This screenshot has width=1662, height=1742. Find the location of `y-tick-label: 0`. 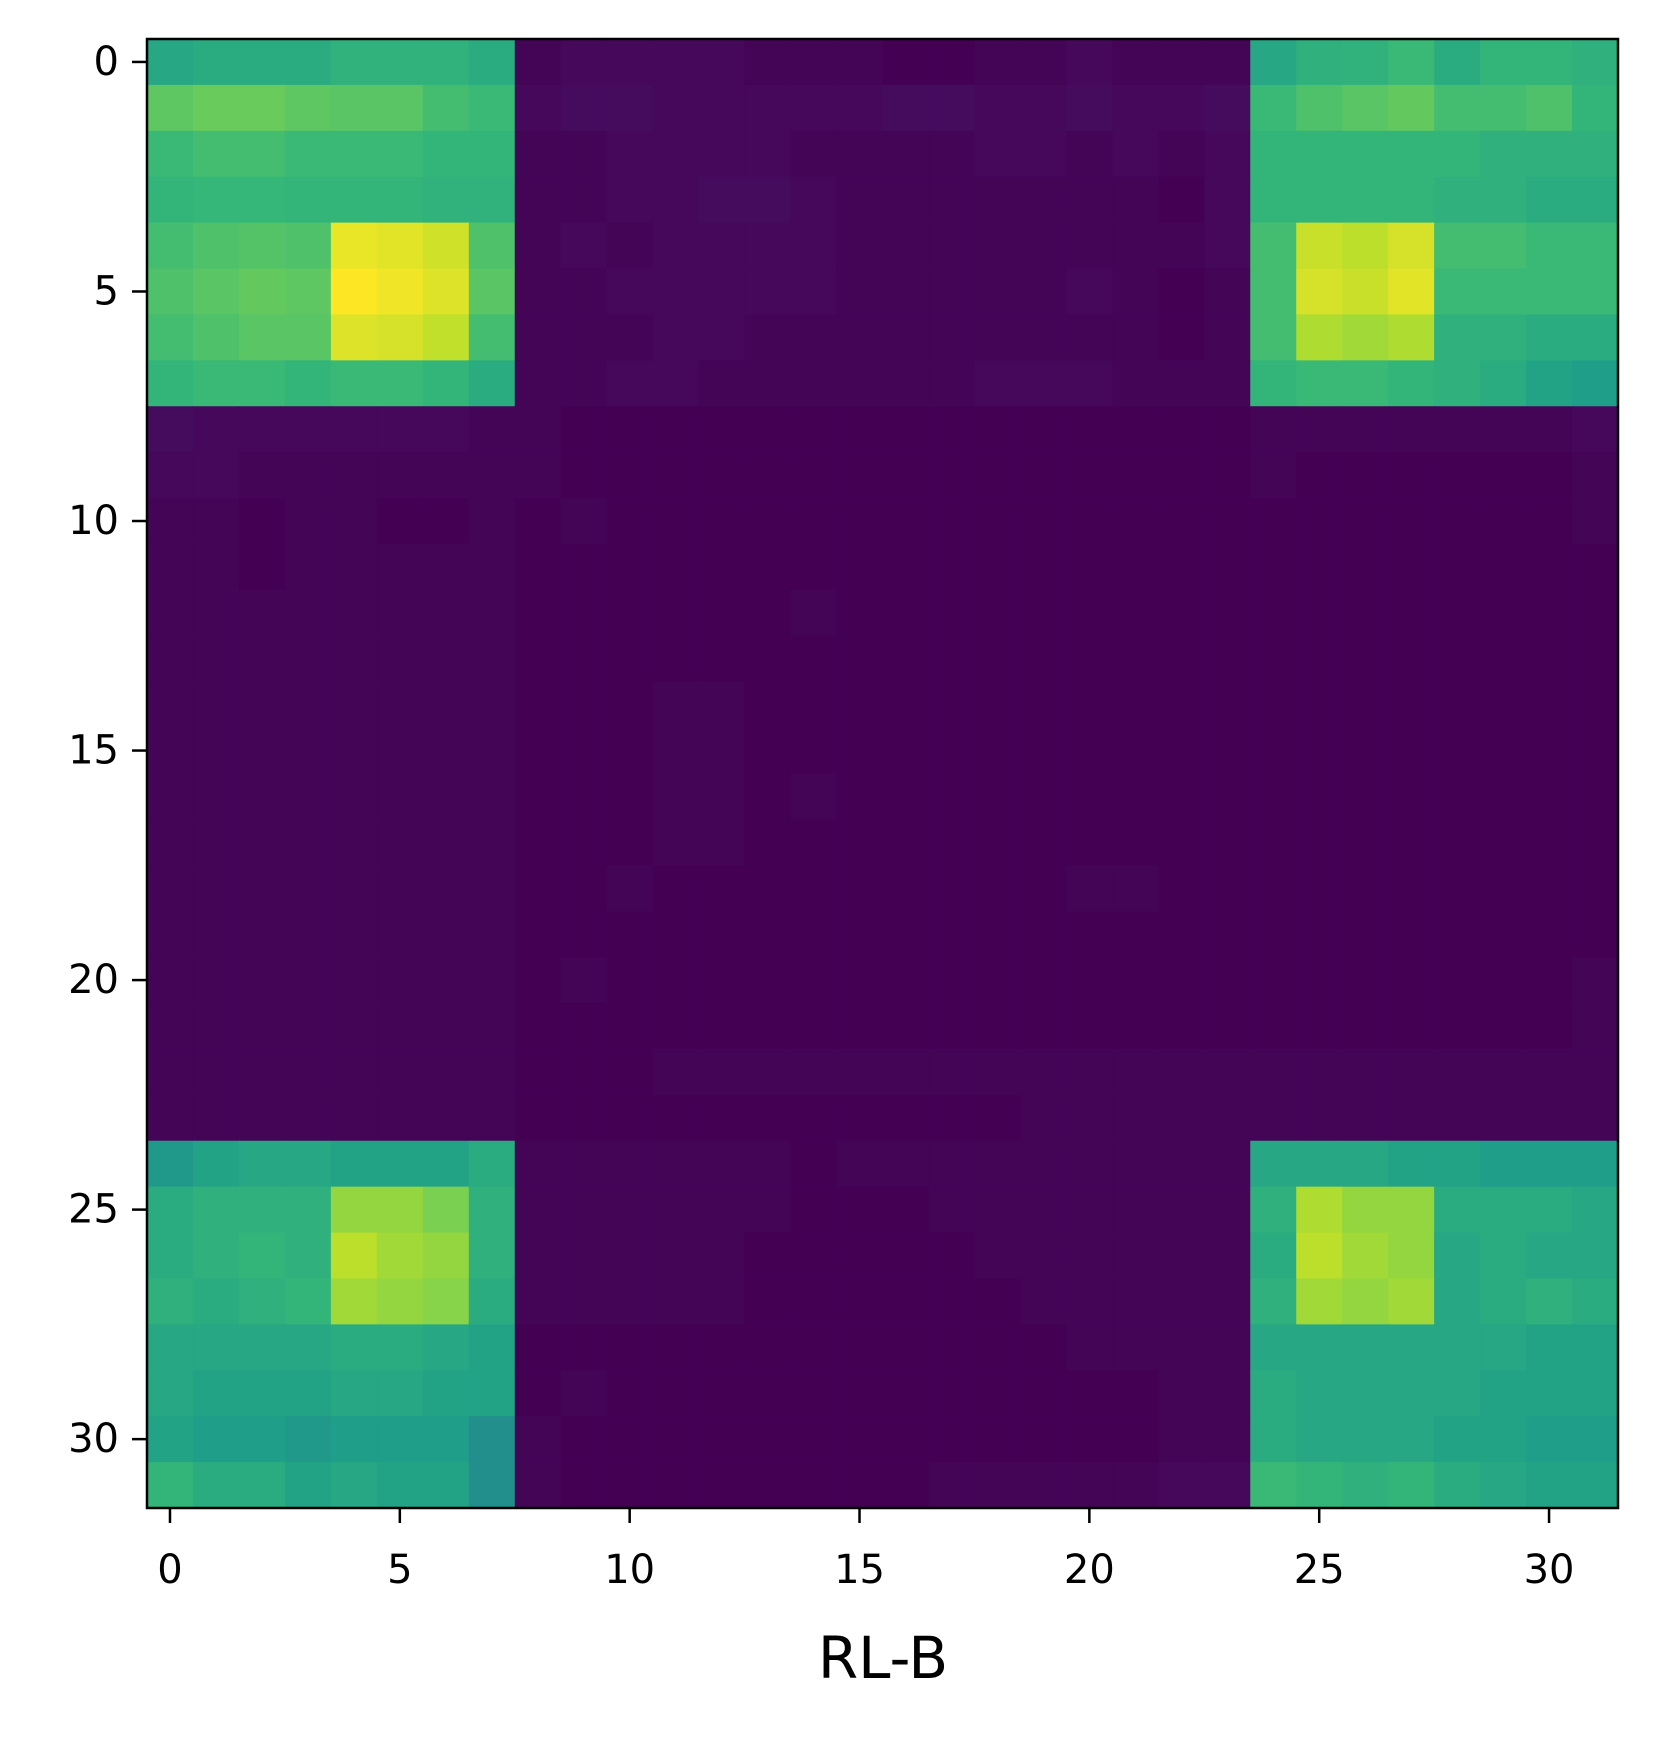

y-tick-label: 0 is located at coordinates (106, 62).